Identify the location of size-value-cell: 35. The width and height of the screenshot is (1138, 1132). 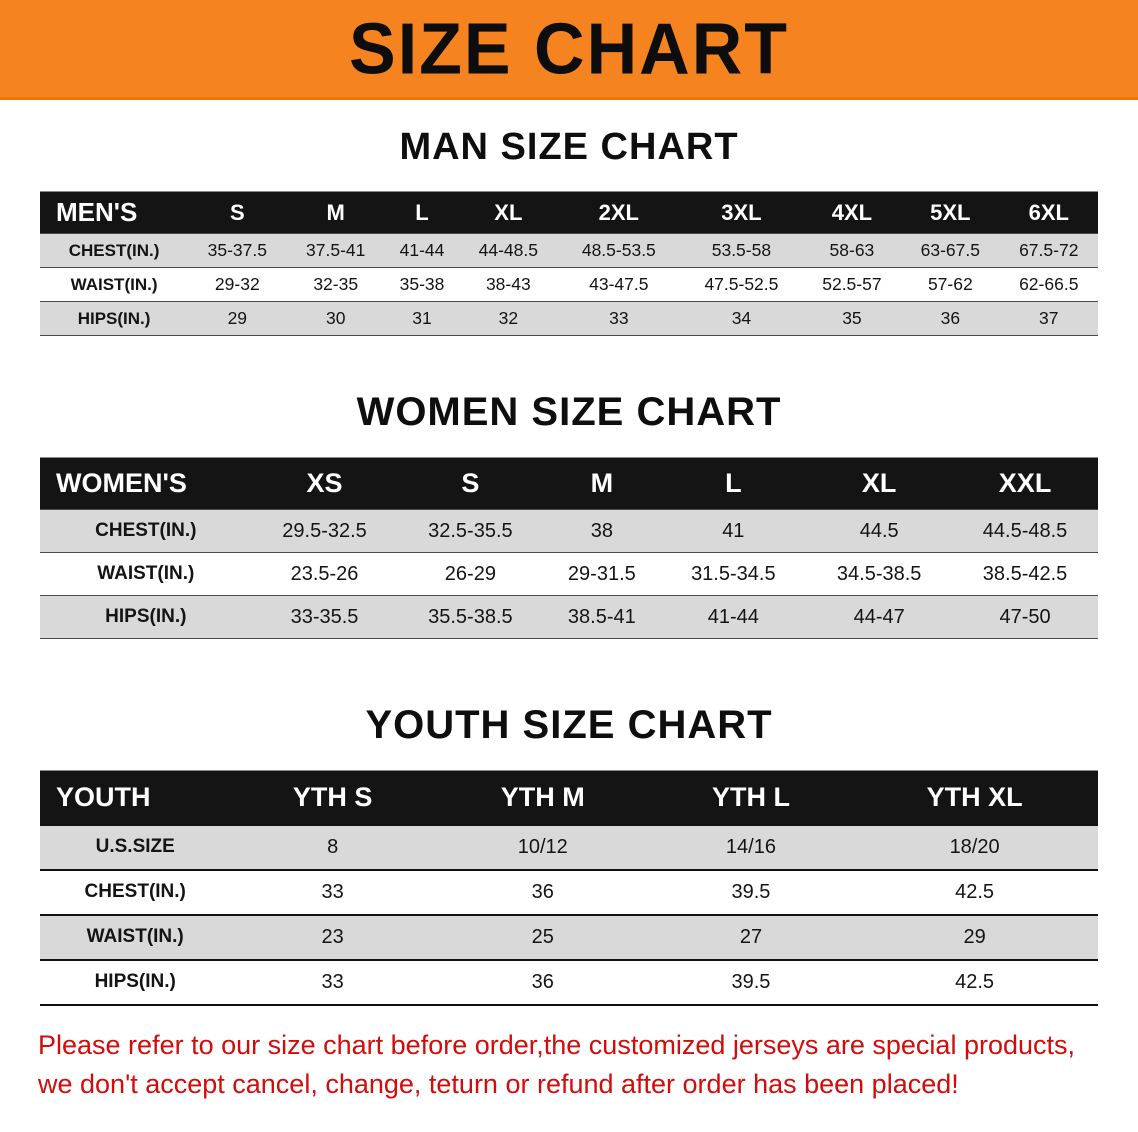
(852, 318).